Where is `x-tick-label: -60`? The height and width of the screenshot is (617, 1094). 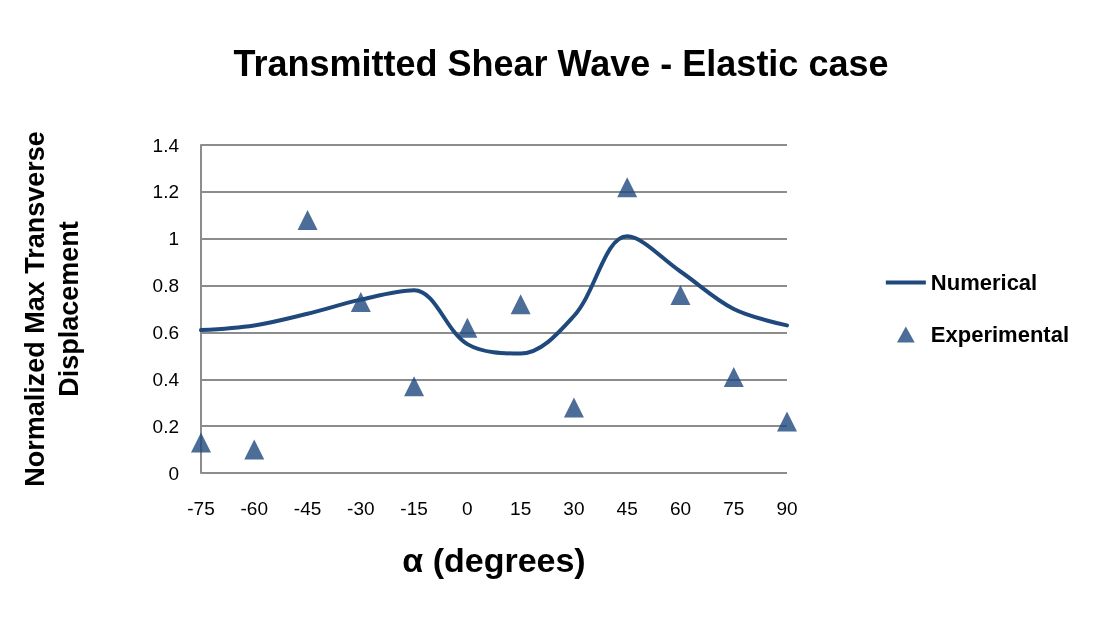
x-tick-label: -60 is located at coordinates (254, 508).